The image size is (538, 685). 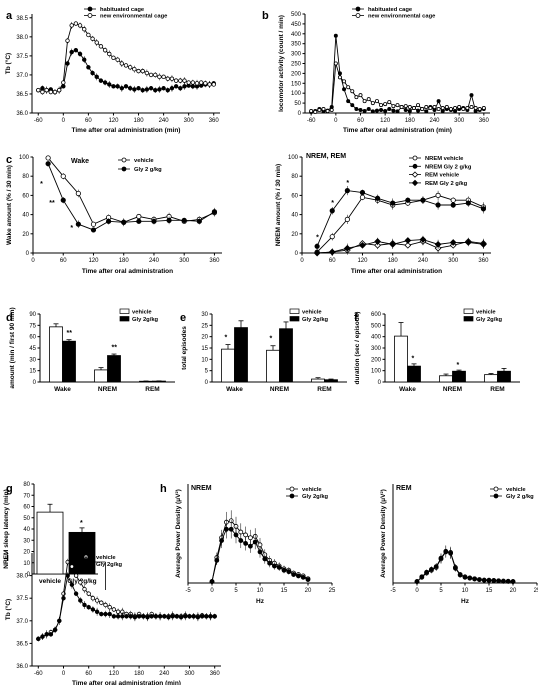 What do you see at coordinates (131, 197) in the screenshot?
I see `series-line` at bounding box center [131, 197].